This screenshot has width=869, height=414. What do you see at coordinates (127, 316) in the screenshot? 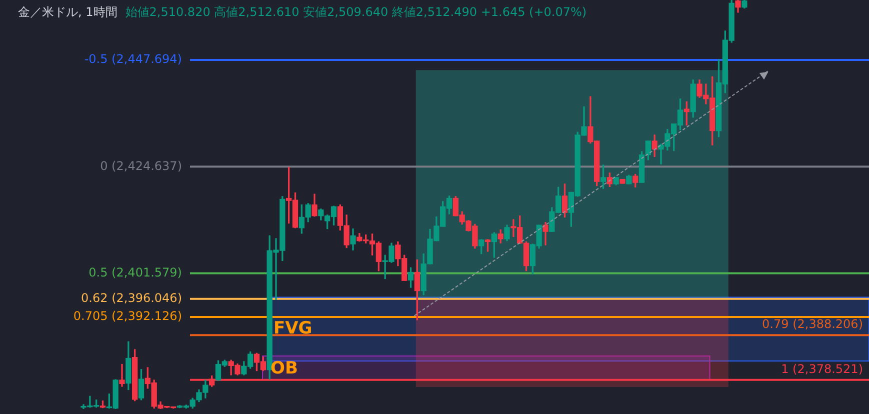
I see `ref-line-label: 0.705 (2,392.126)` at bounding box center [127, 316].